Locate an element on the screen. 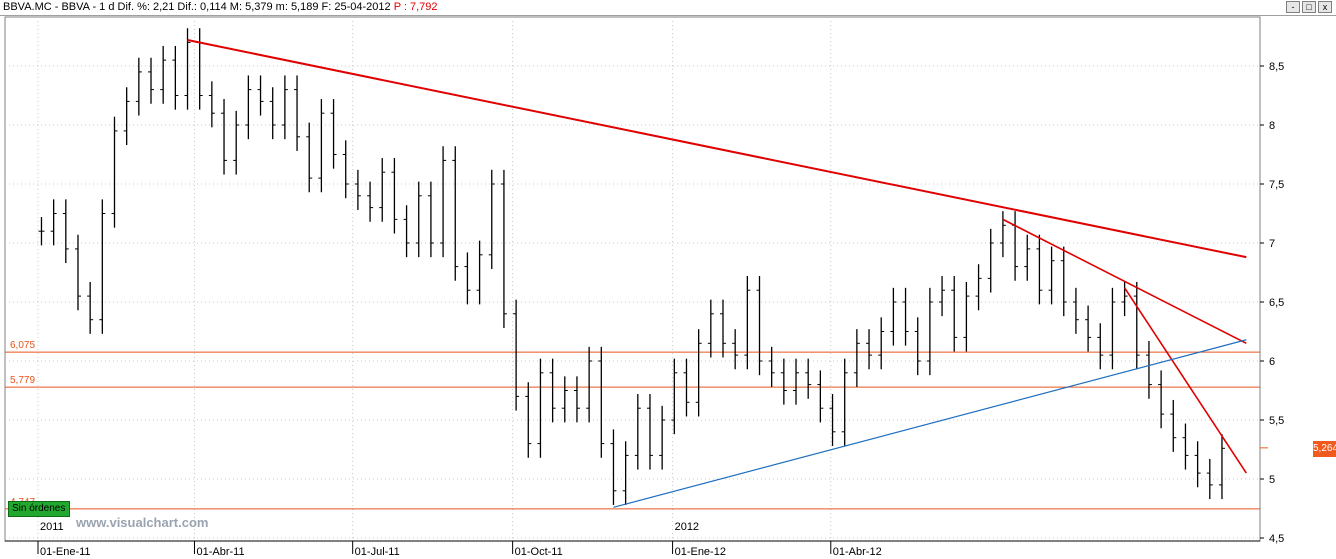  x-tick-label: 01-Oct-11 is located at coordinates (539, 552).